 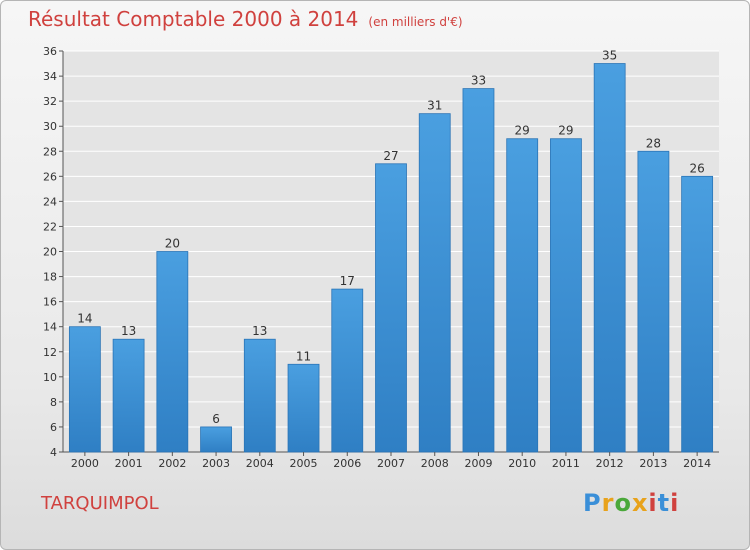 I want to click on x-tick-label: 2009, so click(x=478, y=463).